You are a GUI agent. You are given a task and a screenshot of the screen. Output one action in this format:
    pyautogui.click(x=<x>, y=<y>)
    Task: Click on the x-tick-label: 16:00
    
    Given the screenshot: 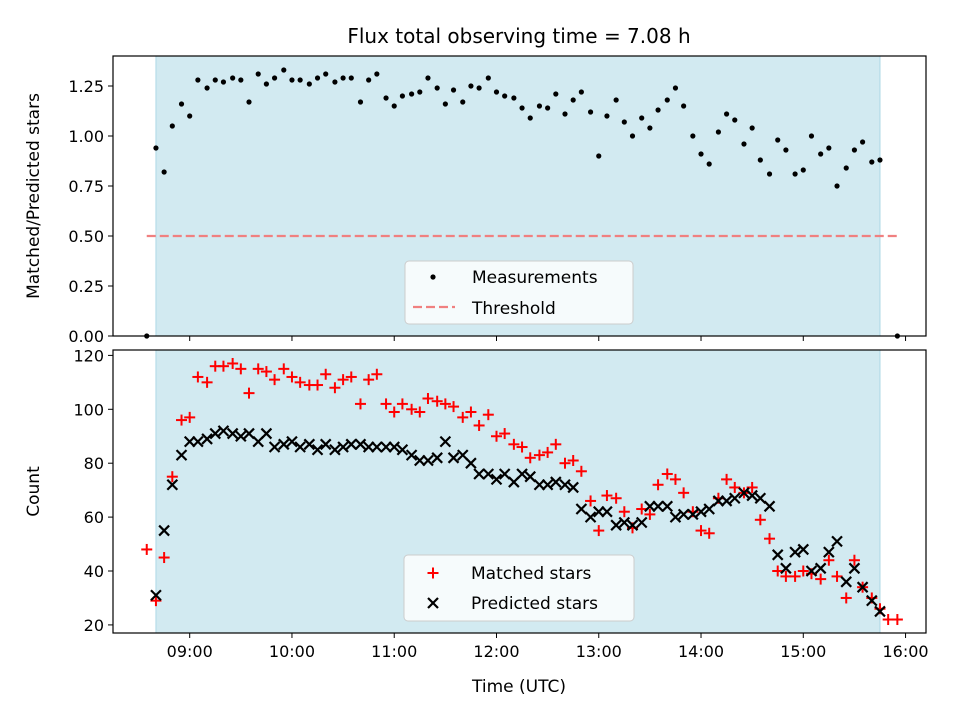 What is the action you would take?
    pyautogui.click(x=905, y=651)
    